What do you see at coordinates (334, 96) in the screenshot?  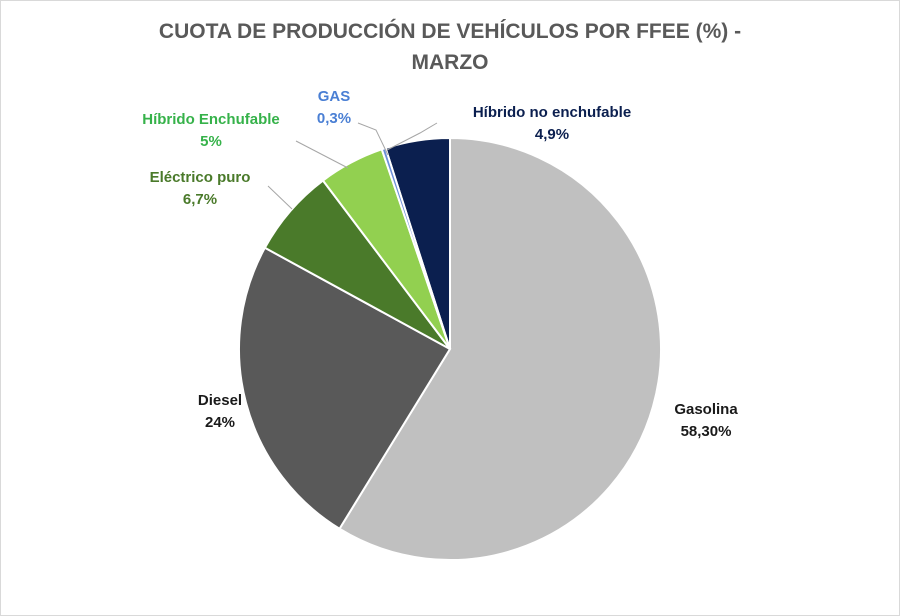 I see `slice-label-gas: GAS` at bounding box center [334, 96].